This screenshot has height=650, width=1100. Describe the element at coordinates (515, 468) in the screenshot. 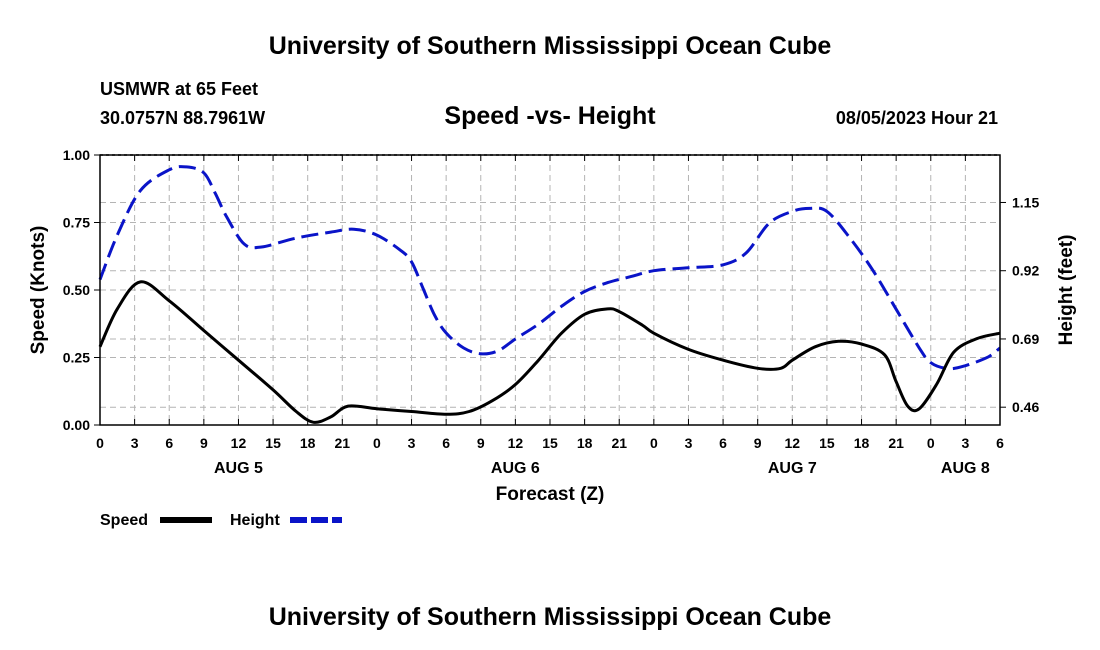

I see `date-label: AUG 6` at that location.